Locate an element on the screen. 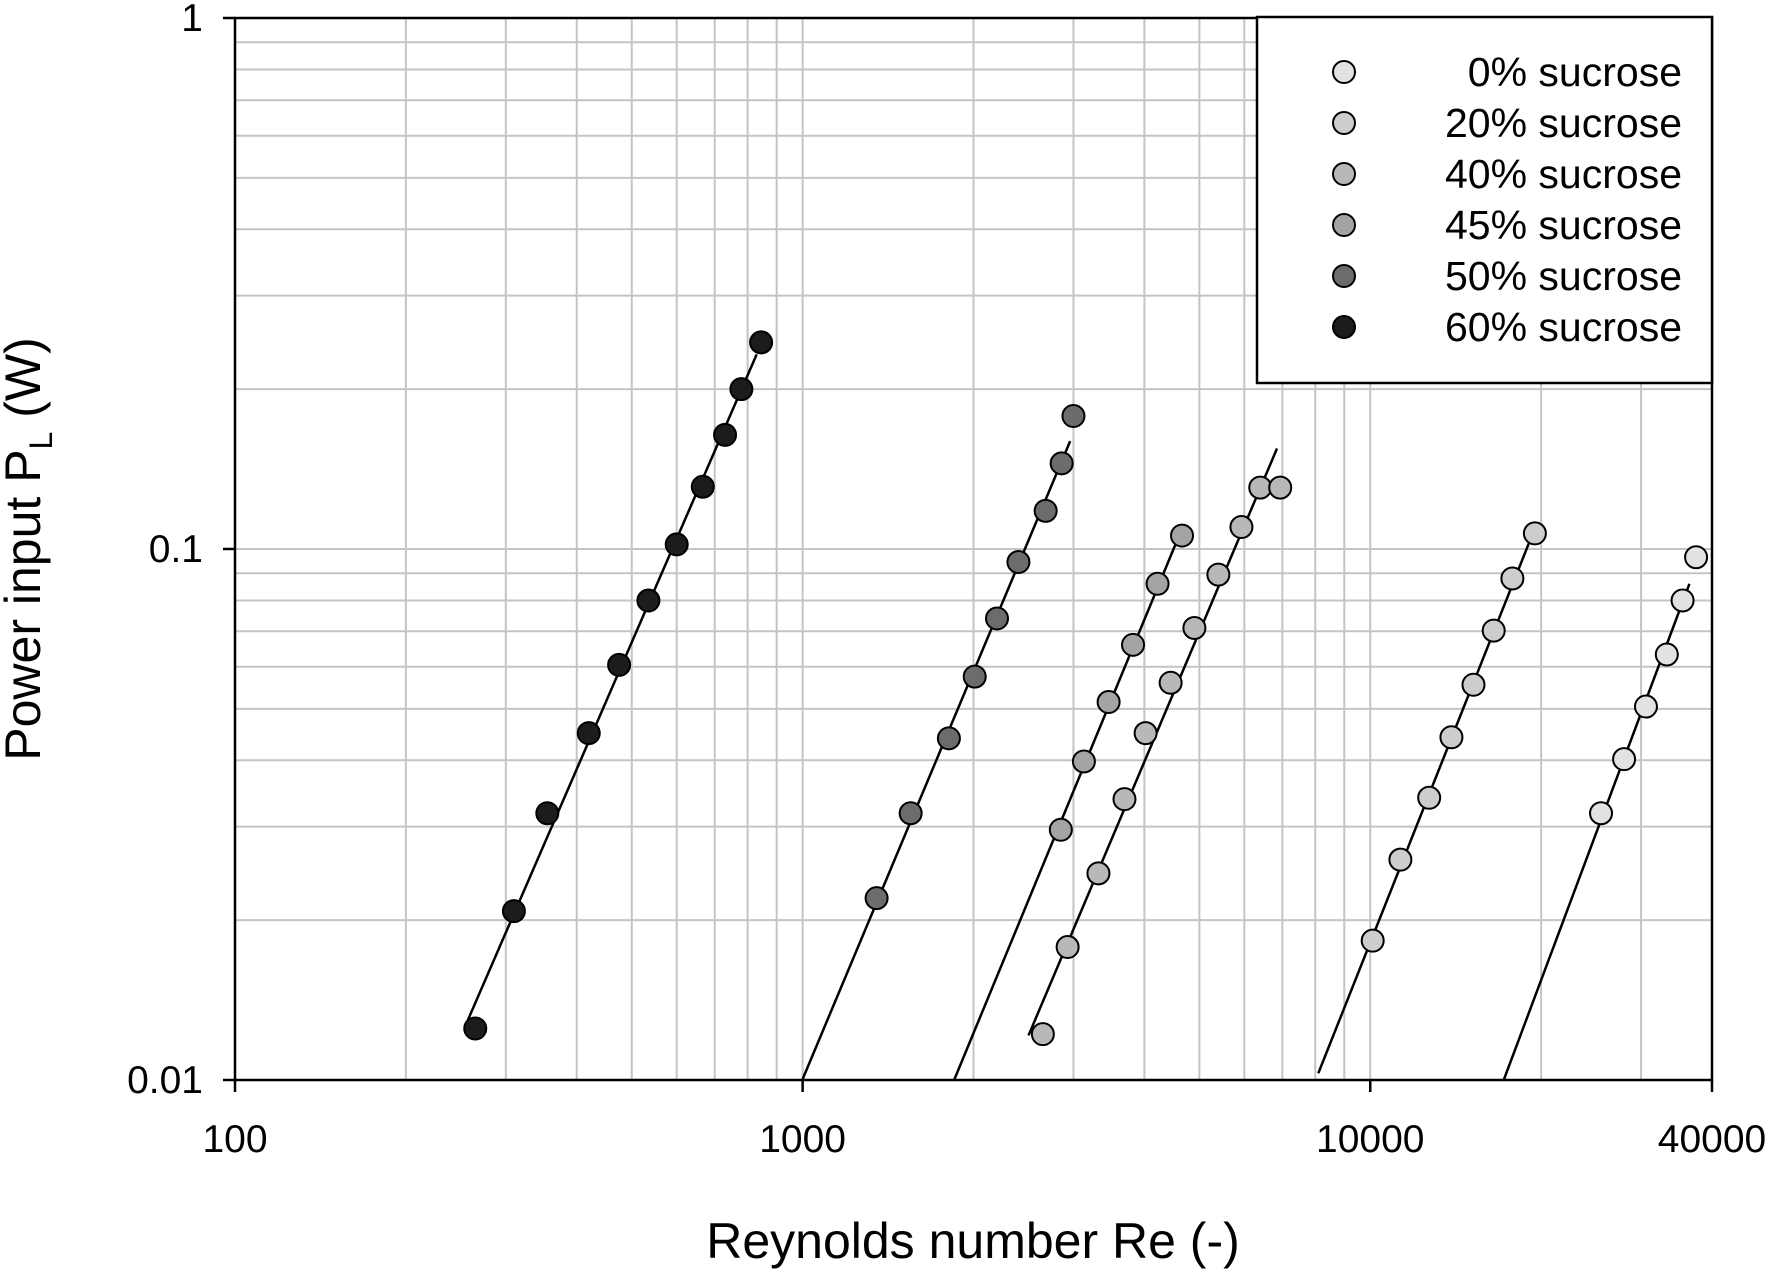 The height and width of the screenshot is (1275, 1770). legend-label: 60% sucrose is located at coordinates (1563, 327).